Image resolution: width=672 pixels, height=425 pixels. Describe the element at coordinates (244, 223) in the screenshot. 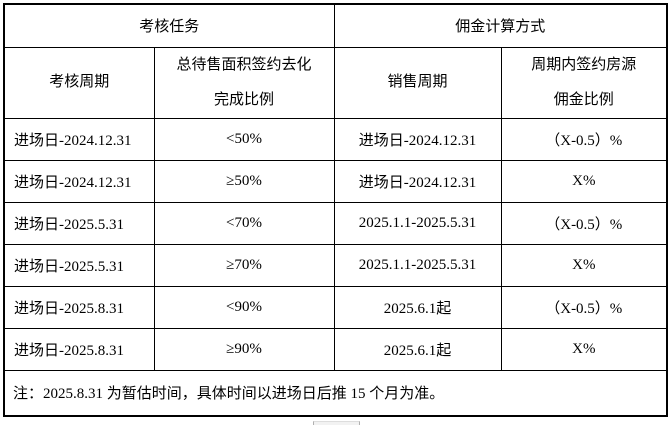

I see `cell-completion-ratio: <70%` at that location.